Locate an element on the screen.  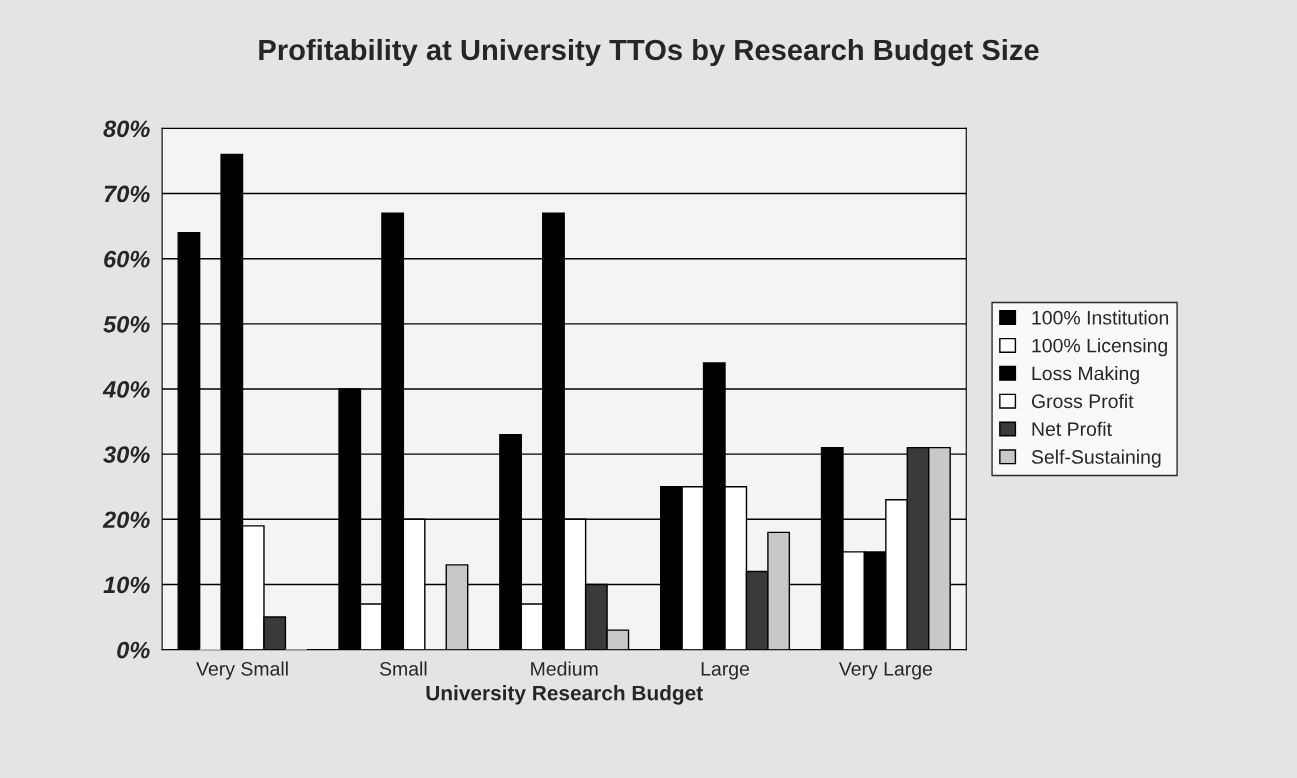
y-tick-label: 80% is located at coordinates (126, 129).